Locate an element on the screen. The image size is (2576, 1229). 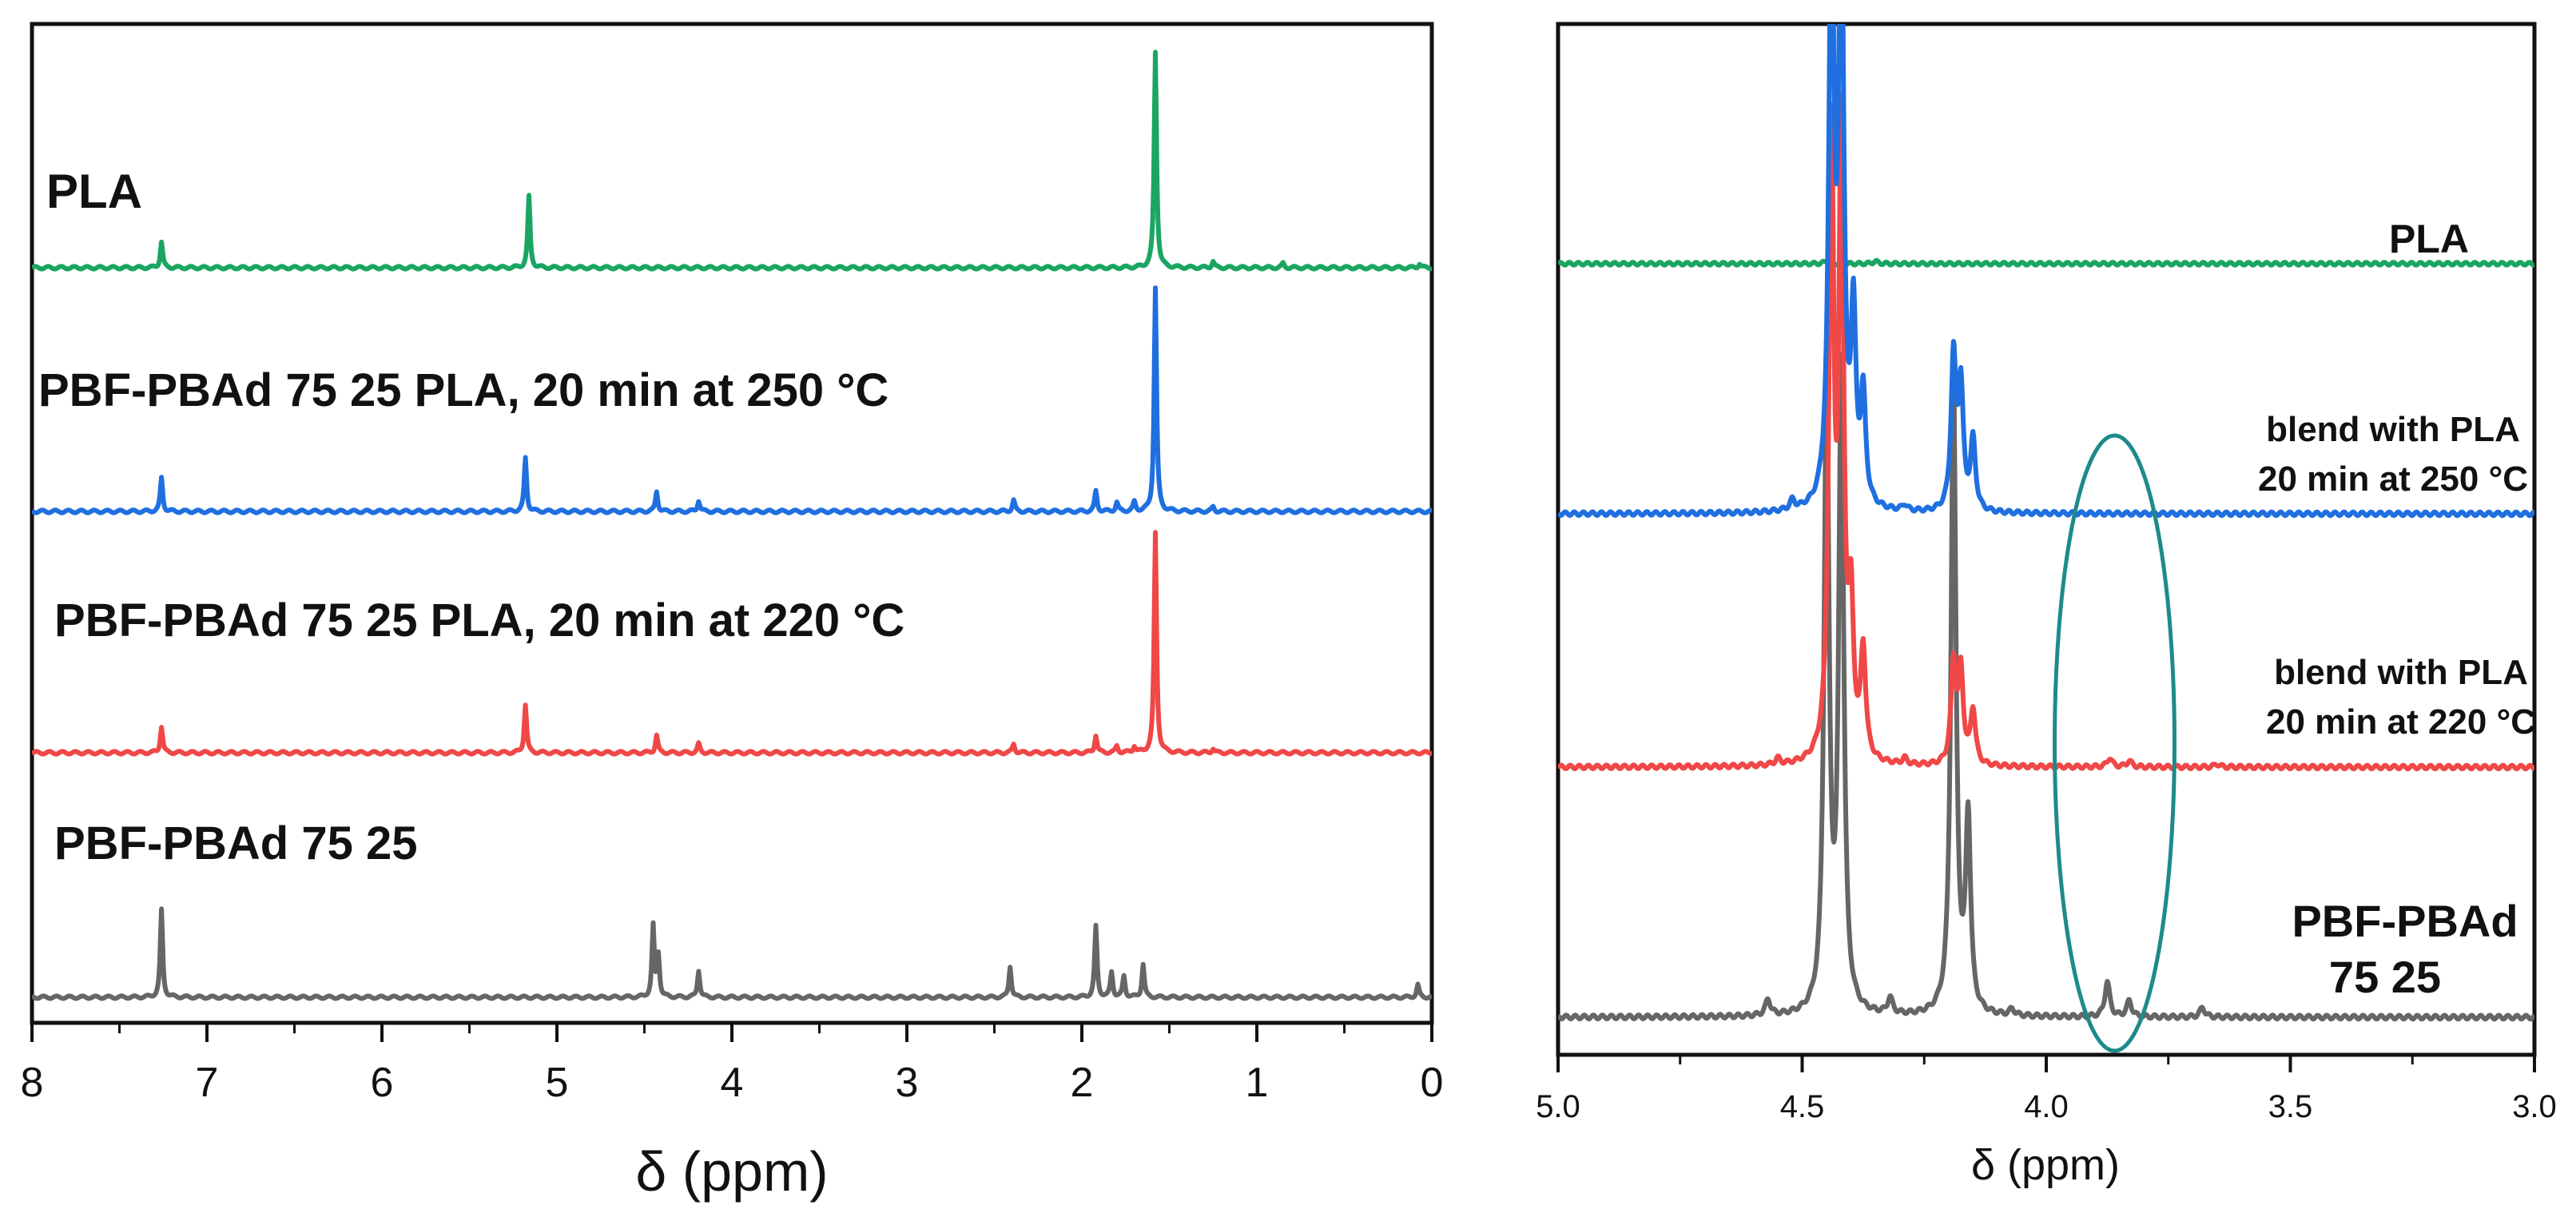
right-label-blend-250-line1: blend with PLA is located at coordinates (2393, 429).